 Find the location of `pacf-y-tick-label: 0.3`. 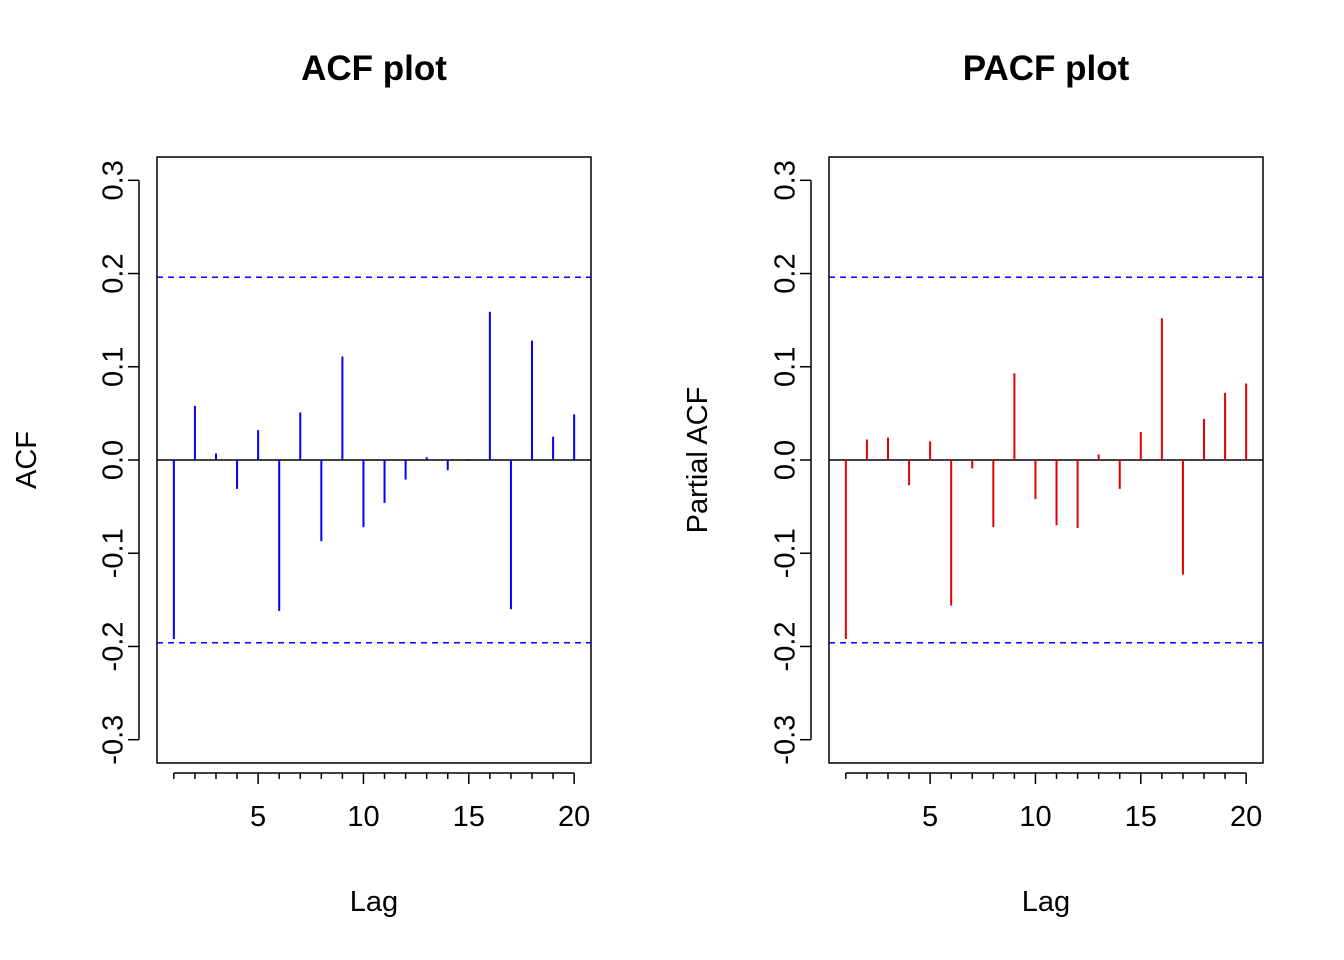

pacf-y-tick-label: 0.3 is located at coordinates (786, 180).